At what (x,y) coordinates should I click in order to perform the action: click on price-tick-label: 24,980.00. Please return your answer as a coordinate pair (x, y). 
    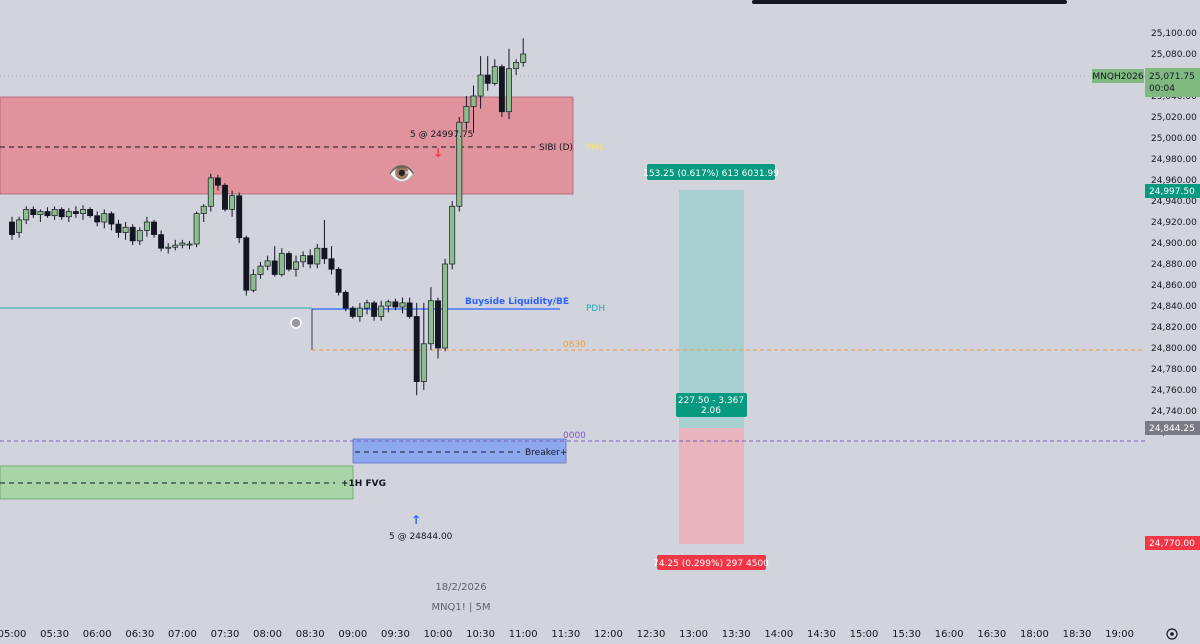
    Looking at the image, I should click on (1174, 160).